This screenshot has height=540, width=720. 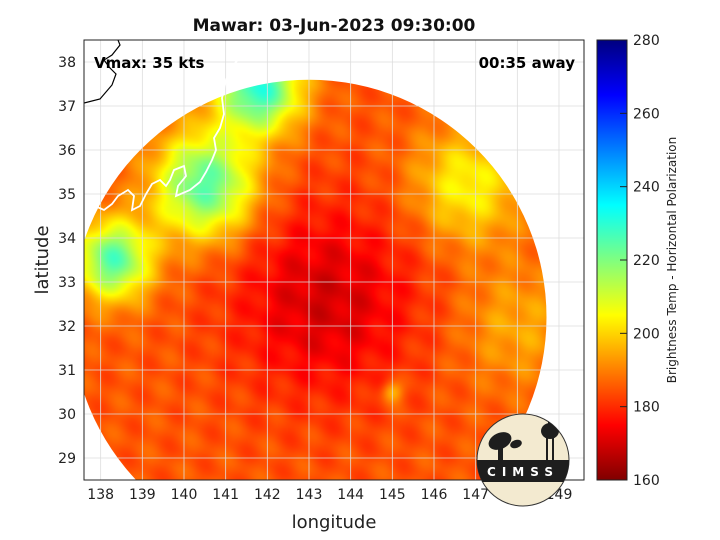 What do you see at coordinates (184, 495) in the screenshot?
I see `x-tick-label: 140` at bounding box center [184, 495].